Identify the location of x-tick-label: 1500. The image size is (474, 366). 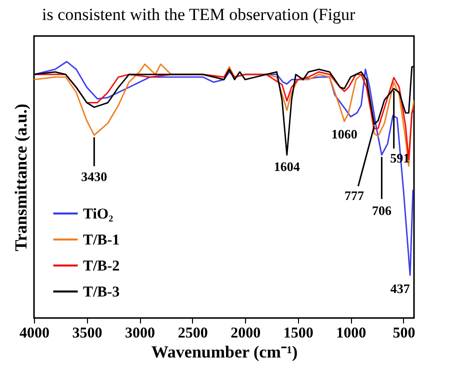
(298, 334).